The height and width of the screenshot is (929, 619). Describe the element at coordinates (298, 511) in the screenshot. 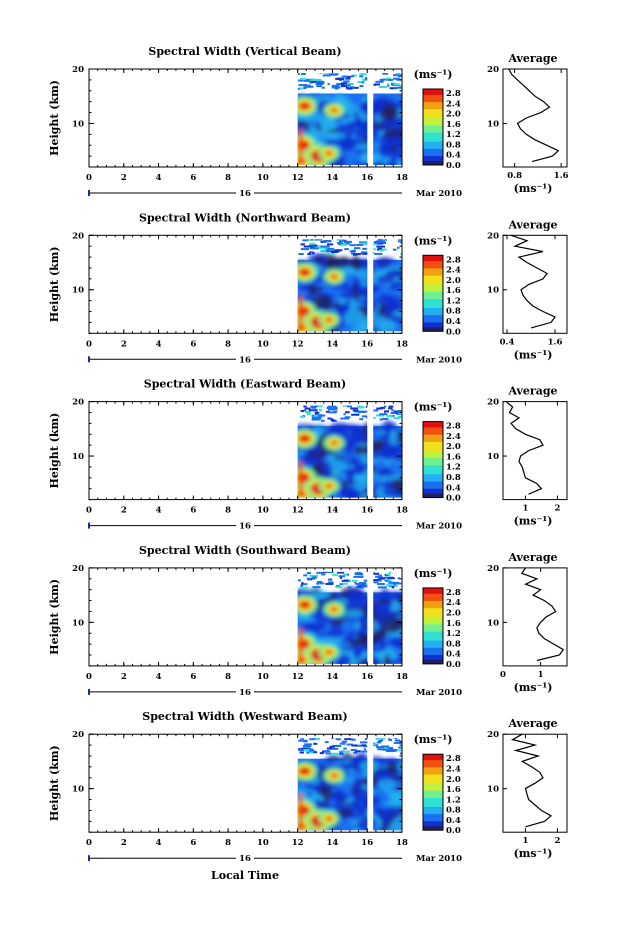

I see `x-tick-label: 12` at that location.